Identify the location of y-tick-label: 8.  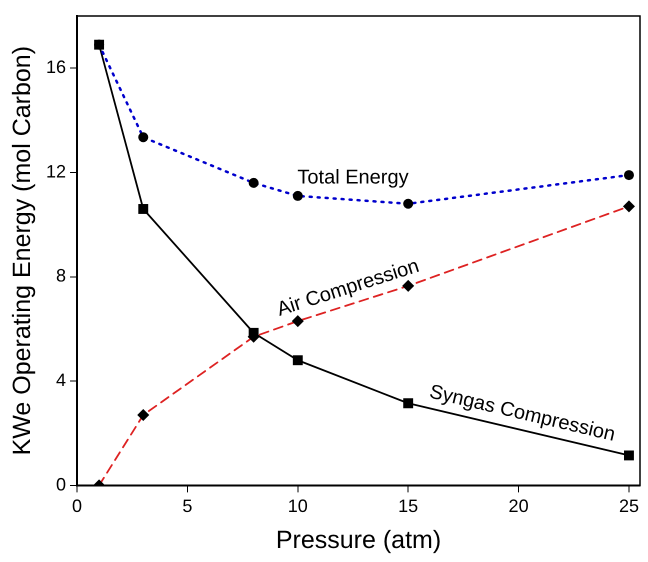
(61, 276).